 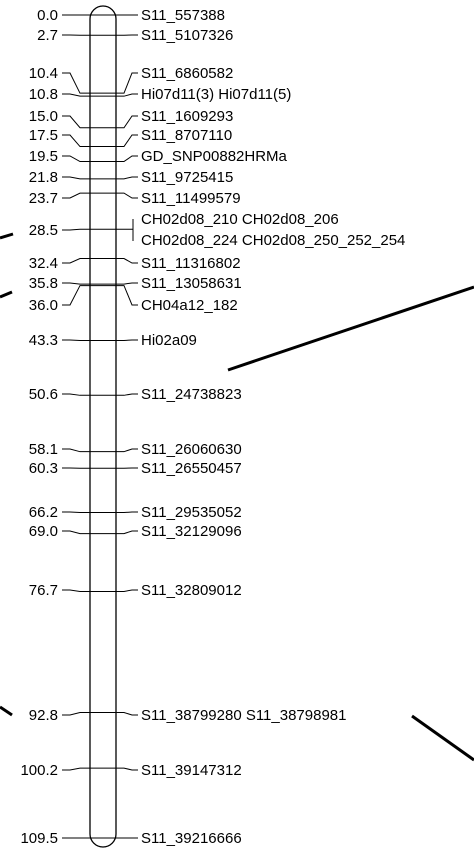 I want to click on marker-label: S11_8707110, so click(x=186, y=135).